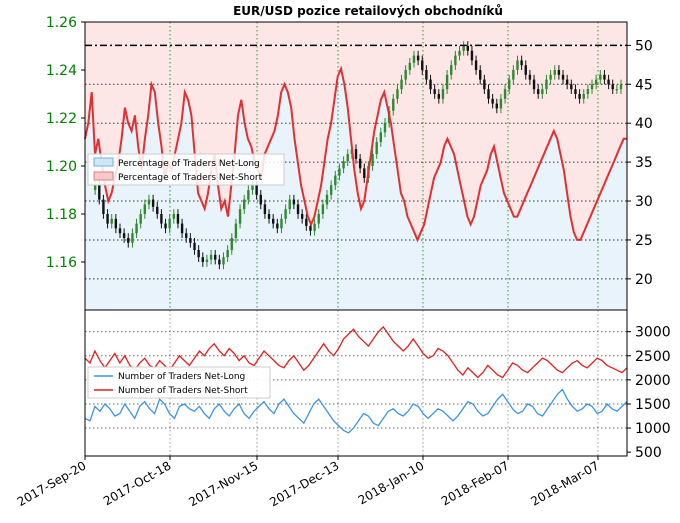  Describe the element at coordinates (640, 163) in the screenshot. I see `percent-axis: 20 25 30 35 40 45 50` at that location.